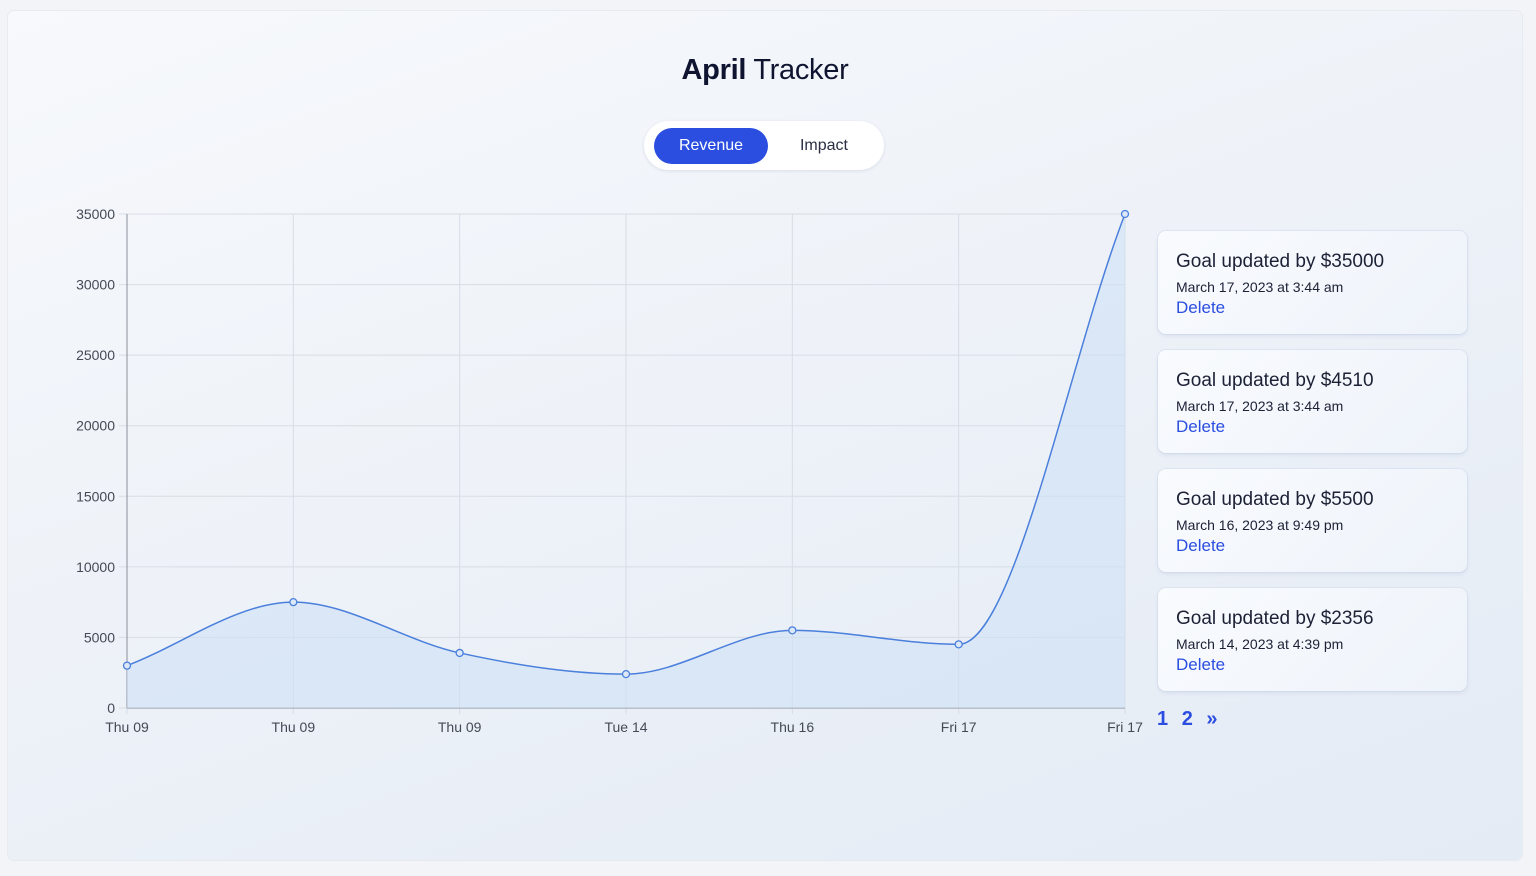 This screenshot has height=876, width=1536. I want to click on metric-toggle: Revenue Impact, so click(764, 145).